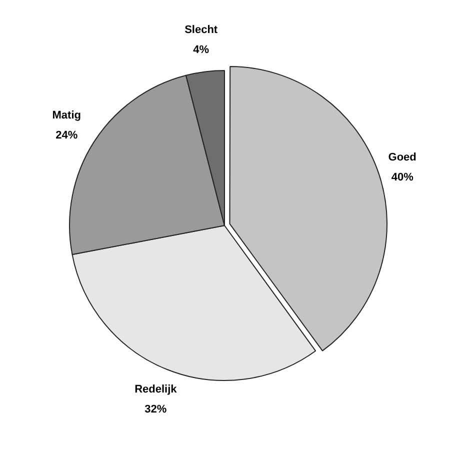  I want to click on slice-label: Redelijk, so click(156, 389).